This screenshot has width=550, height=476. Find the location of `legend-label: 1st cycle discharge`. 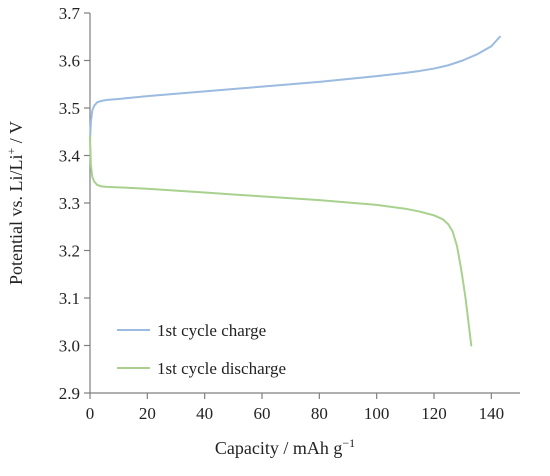

legend-label: 1st cycle discharge is located at coordinates (221, 368).